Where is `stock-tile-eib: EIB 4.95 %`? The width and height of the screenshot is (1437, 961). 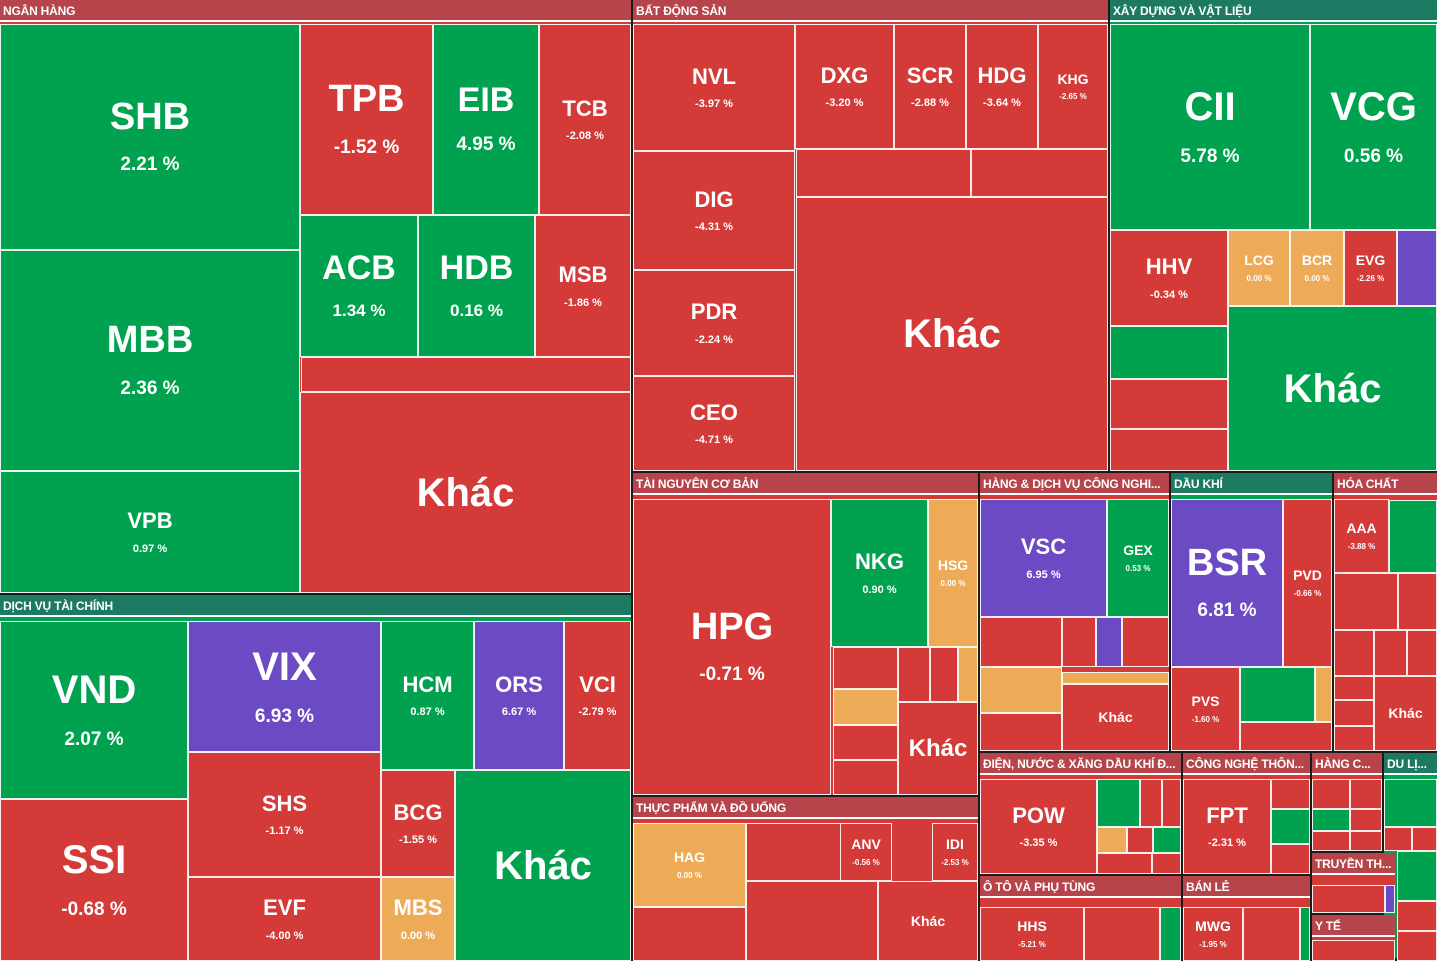 stock-tile-eib: EIB 4.95 % is located at coordinates (486, 119).